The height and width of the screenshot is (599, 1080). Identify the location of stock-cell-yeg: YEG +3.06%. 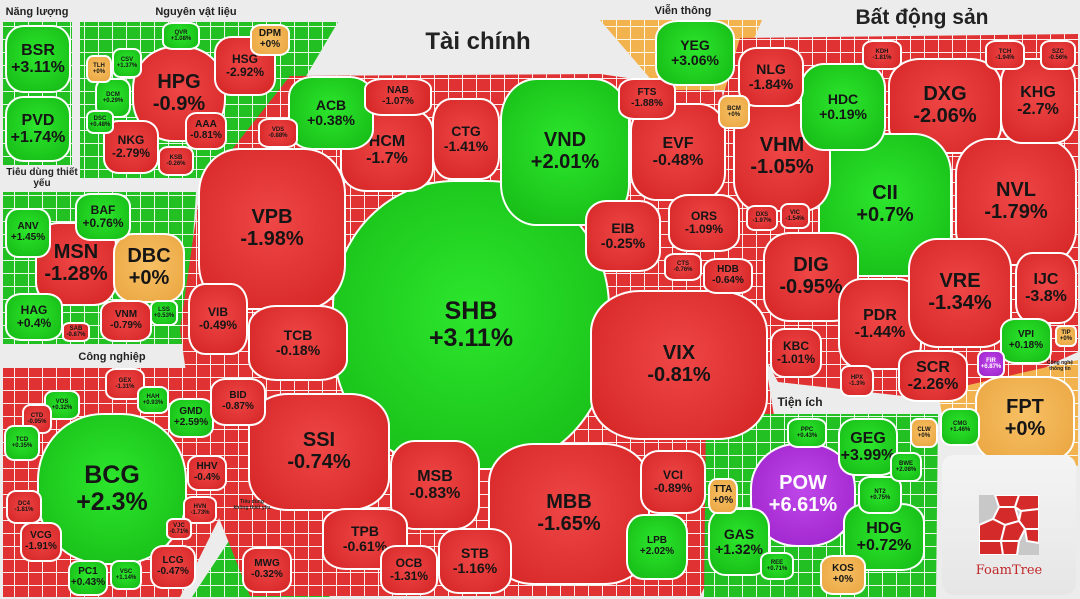
(695, 53).